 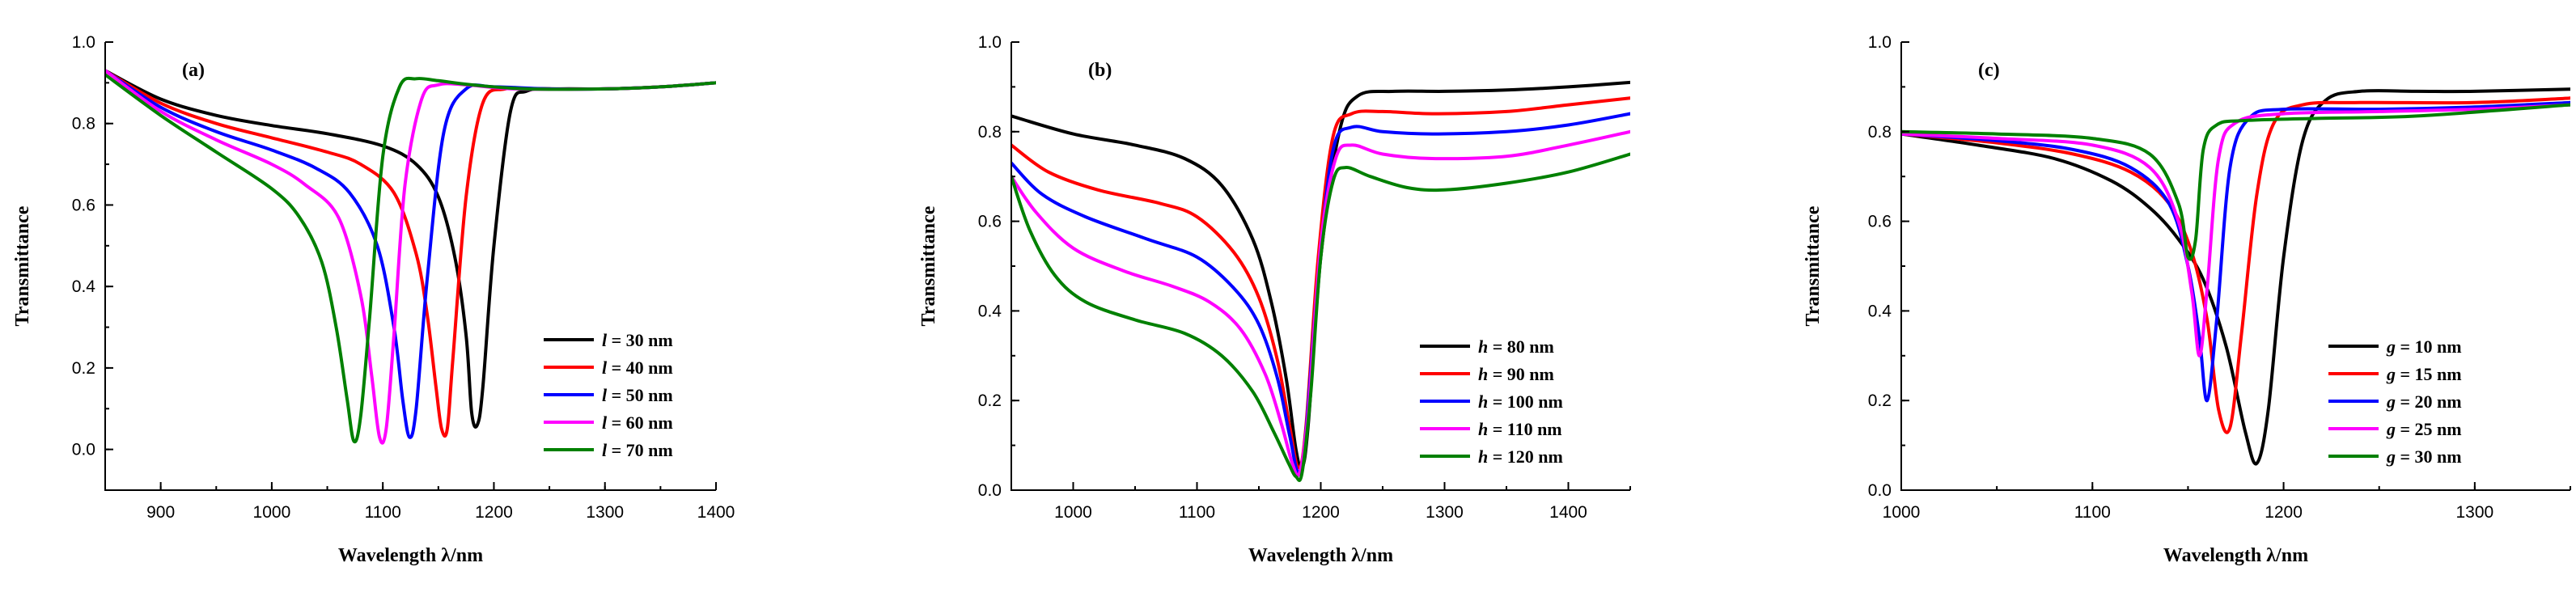 I want to click on legend-entry: g = 10 nm, so click(x=2424, y=346).